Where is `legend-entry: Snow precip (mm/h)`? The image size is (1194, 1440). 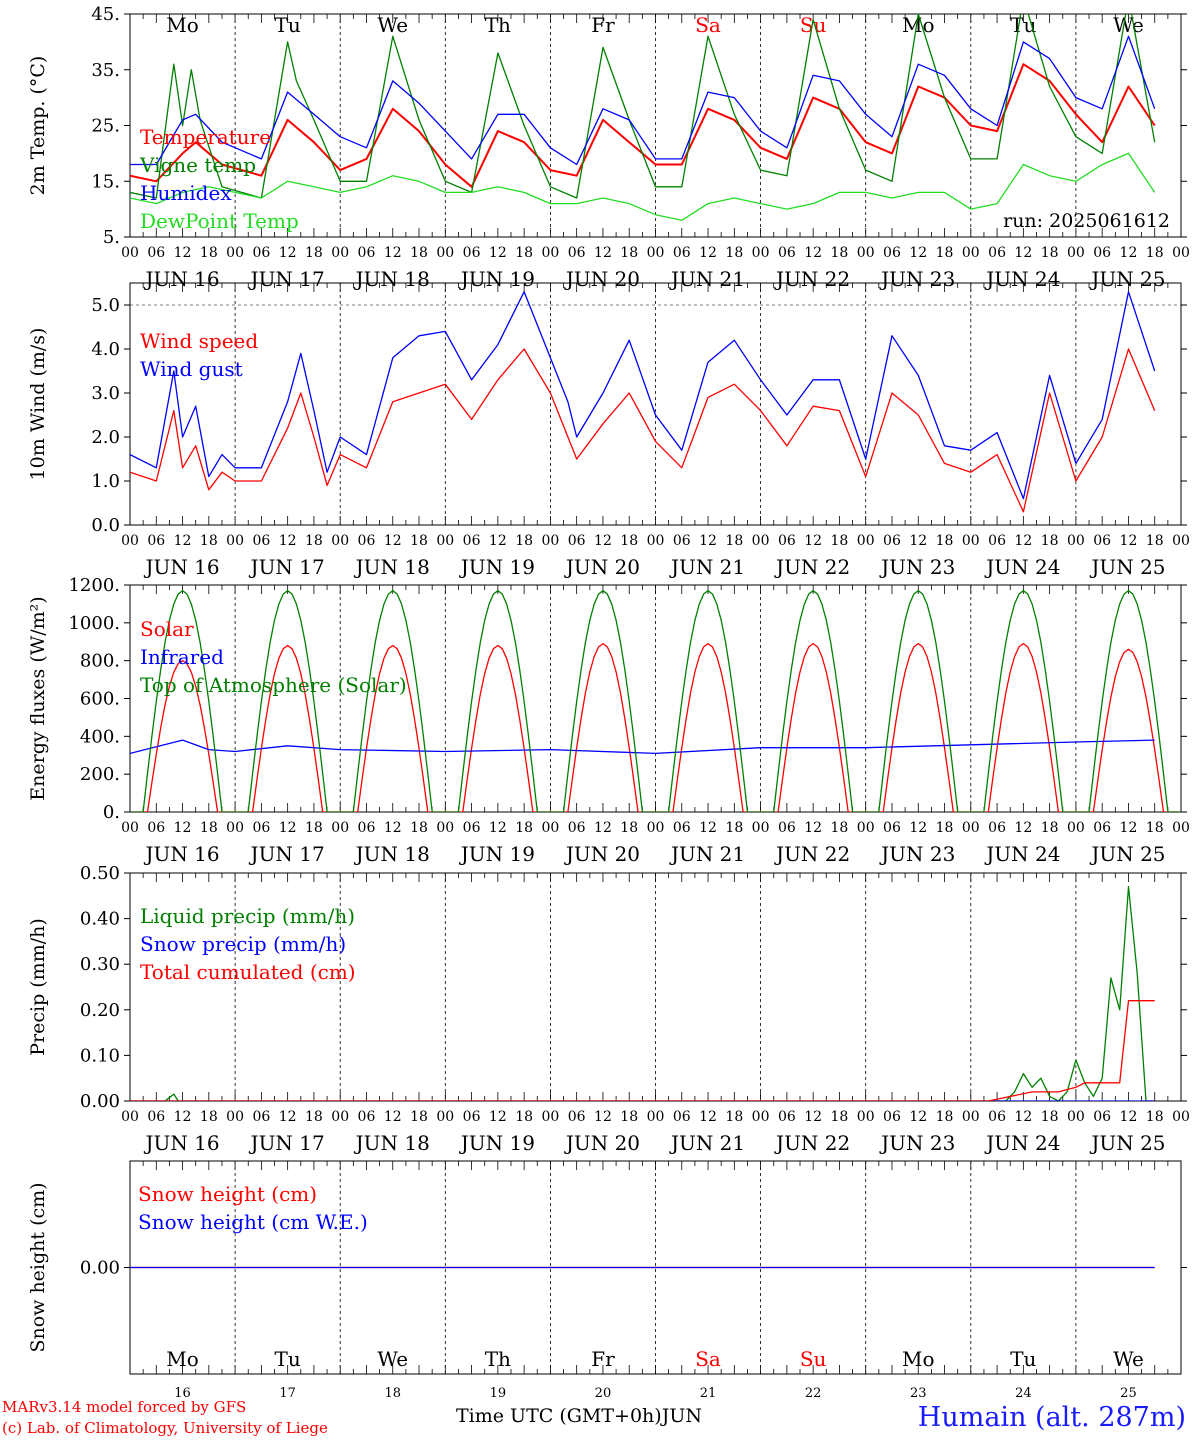
legend-entry: Snow precip (mm/h) is located at coordinates (243, 944).